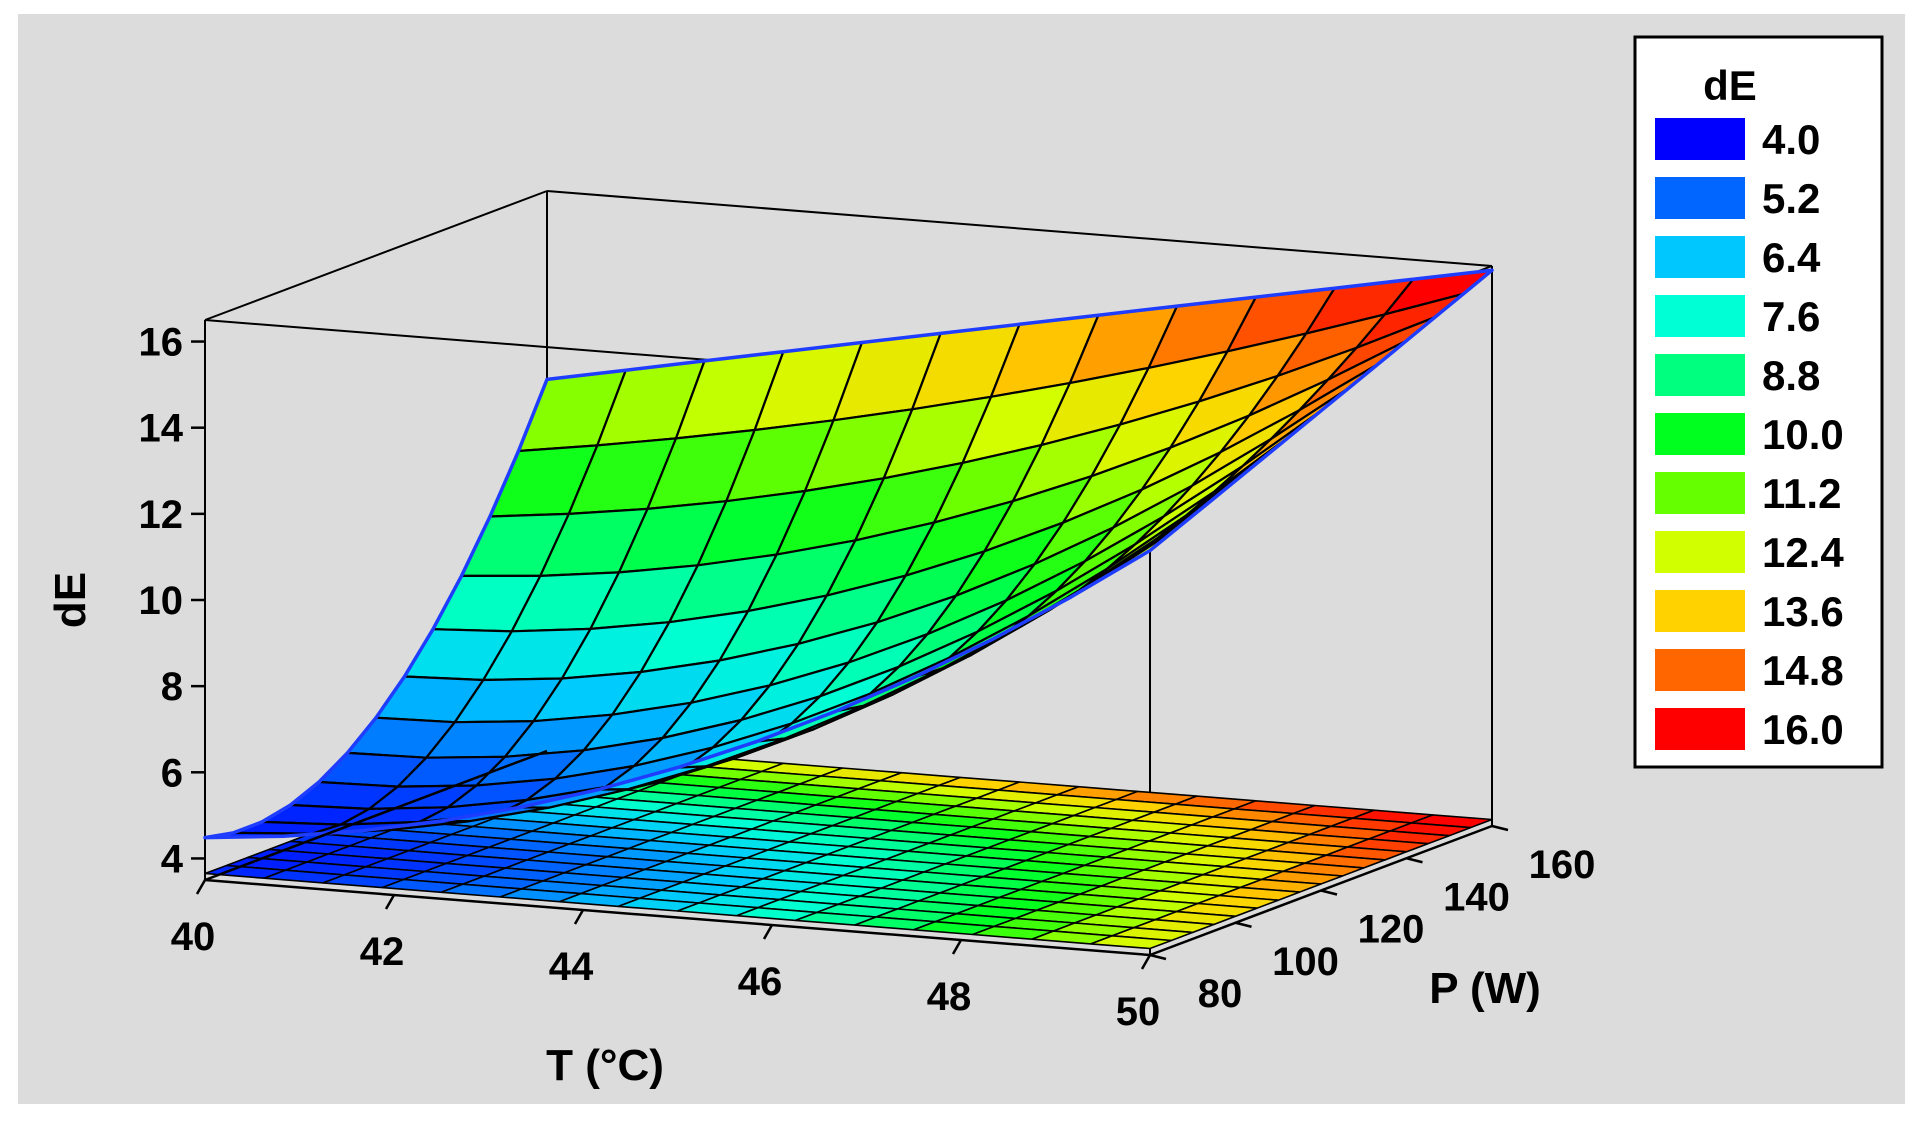  Describe the element at coordinates (571, 967) in the screenshot. I see `x-tick-label: 44` at that location.